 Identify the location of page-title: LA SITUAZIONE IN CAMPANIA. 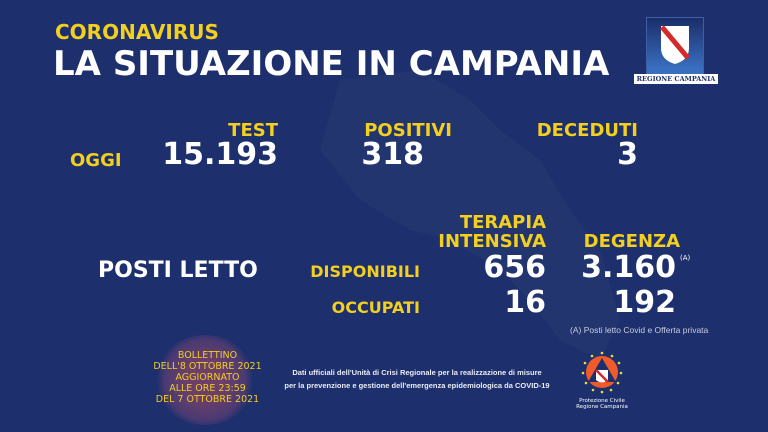
(331, 64).